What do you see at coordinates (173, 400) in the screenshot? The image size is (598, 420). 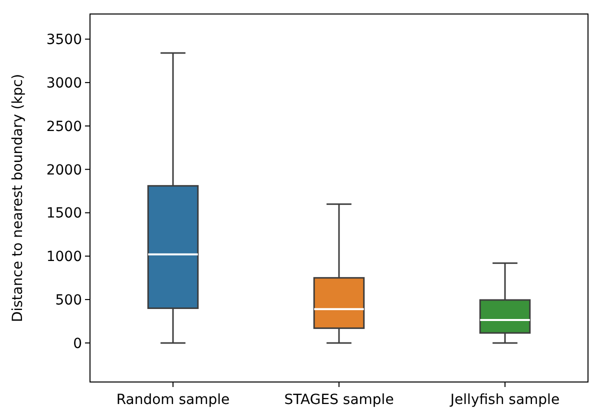 I see `x-tick-label: Random sample` at bounding box center [173, 400].